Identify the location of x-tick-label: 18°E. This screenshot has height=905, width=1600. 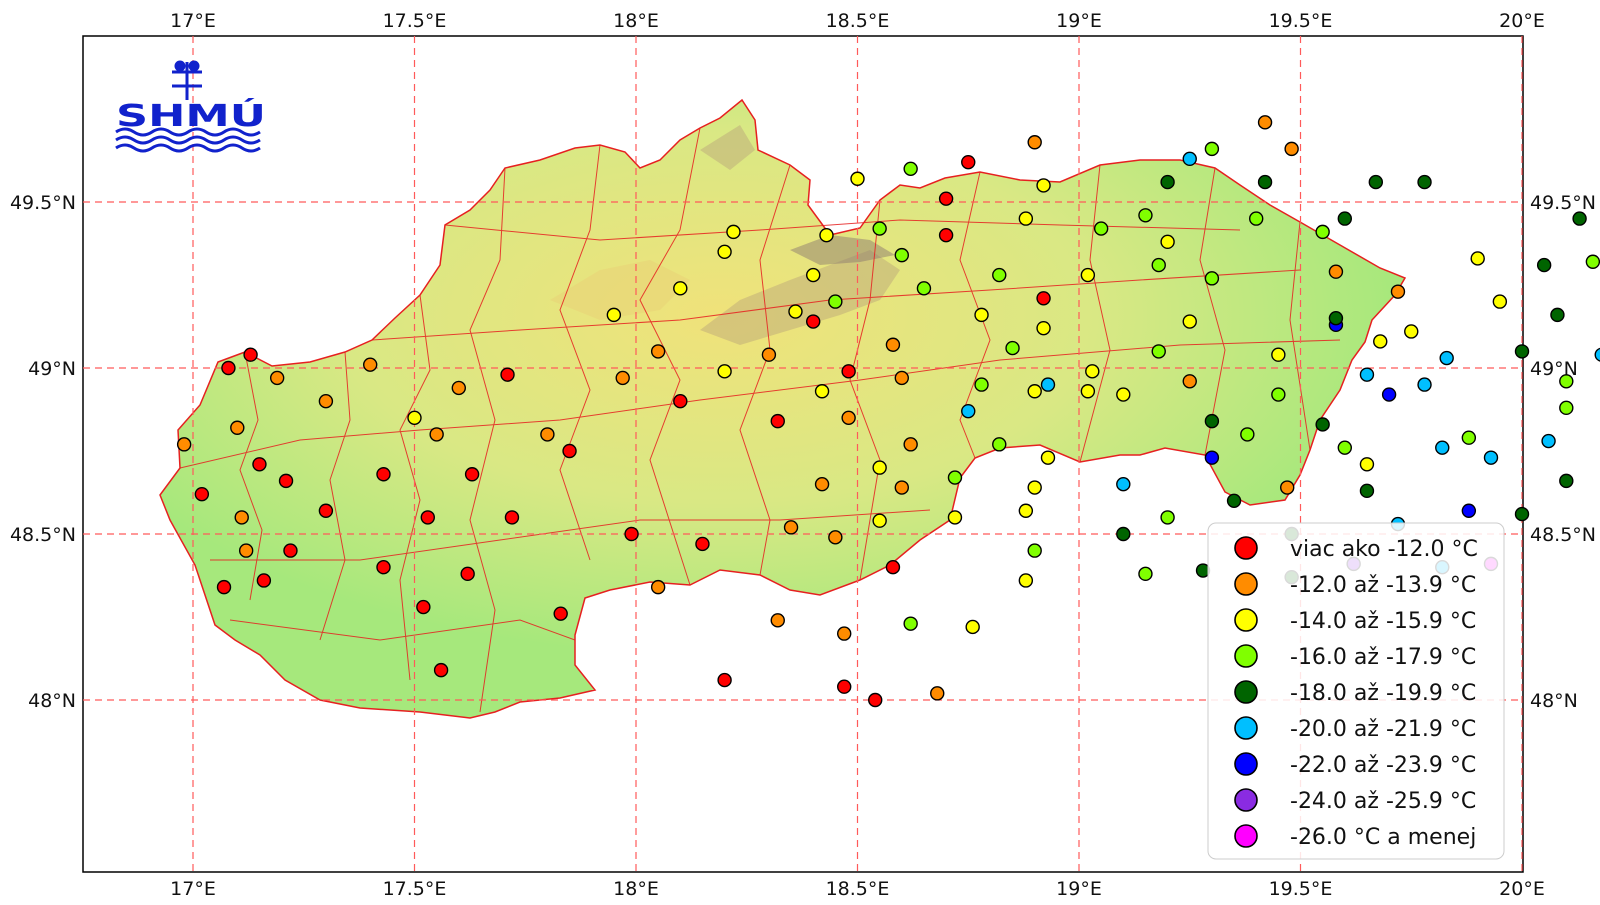
(636, 889).